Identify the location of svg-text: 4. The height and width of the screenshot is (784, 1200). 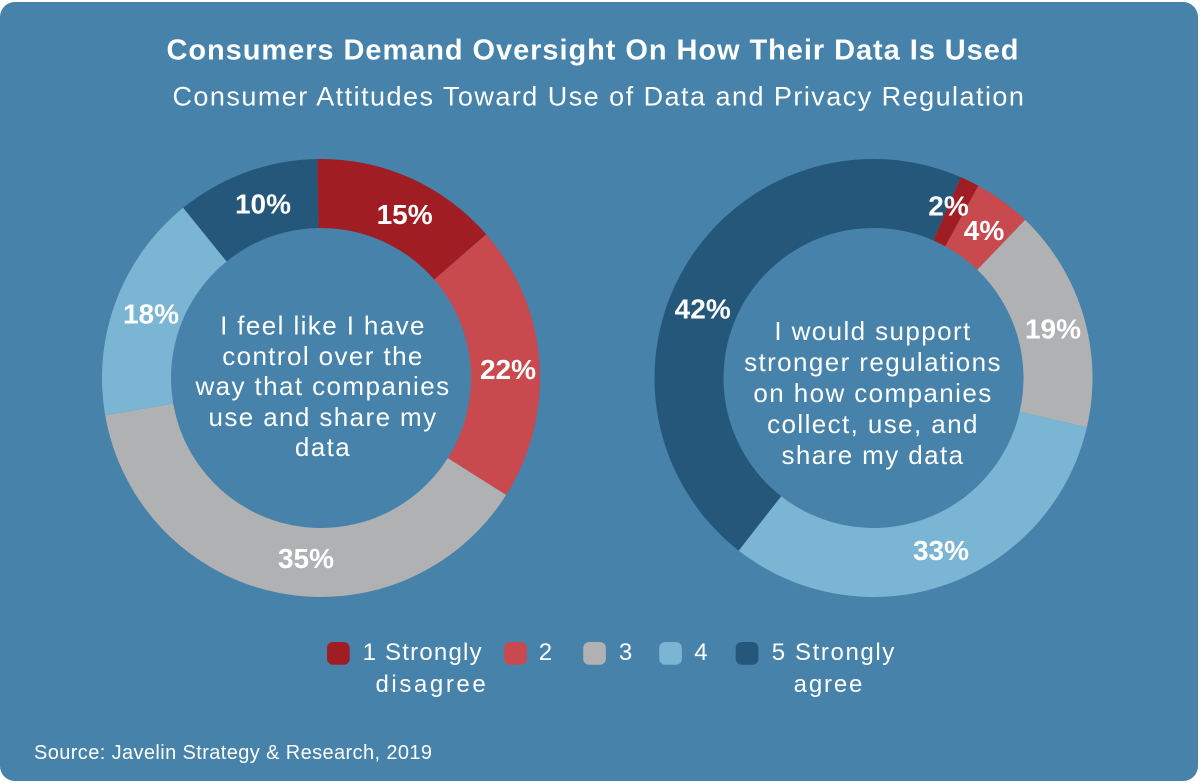
(700, 652).